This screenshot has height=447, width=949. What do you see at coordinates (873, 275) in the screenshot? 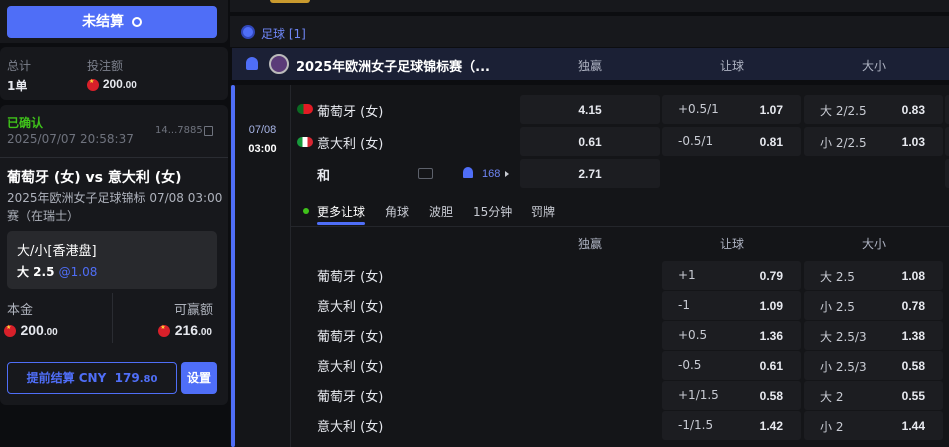
I see `row-over-under-odds: 大 2.5 1.08` at bounding box center [873, 275].